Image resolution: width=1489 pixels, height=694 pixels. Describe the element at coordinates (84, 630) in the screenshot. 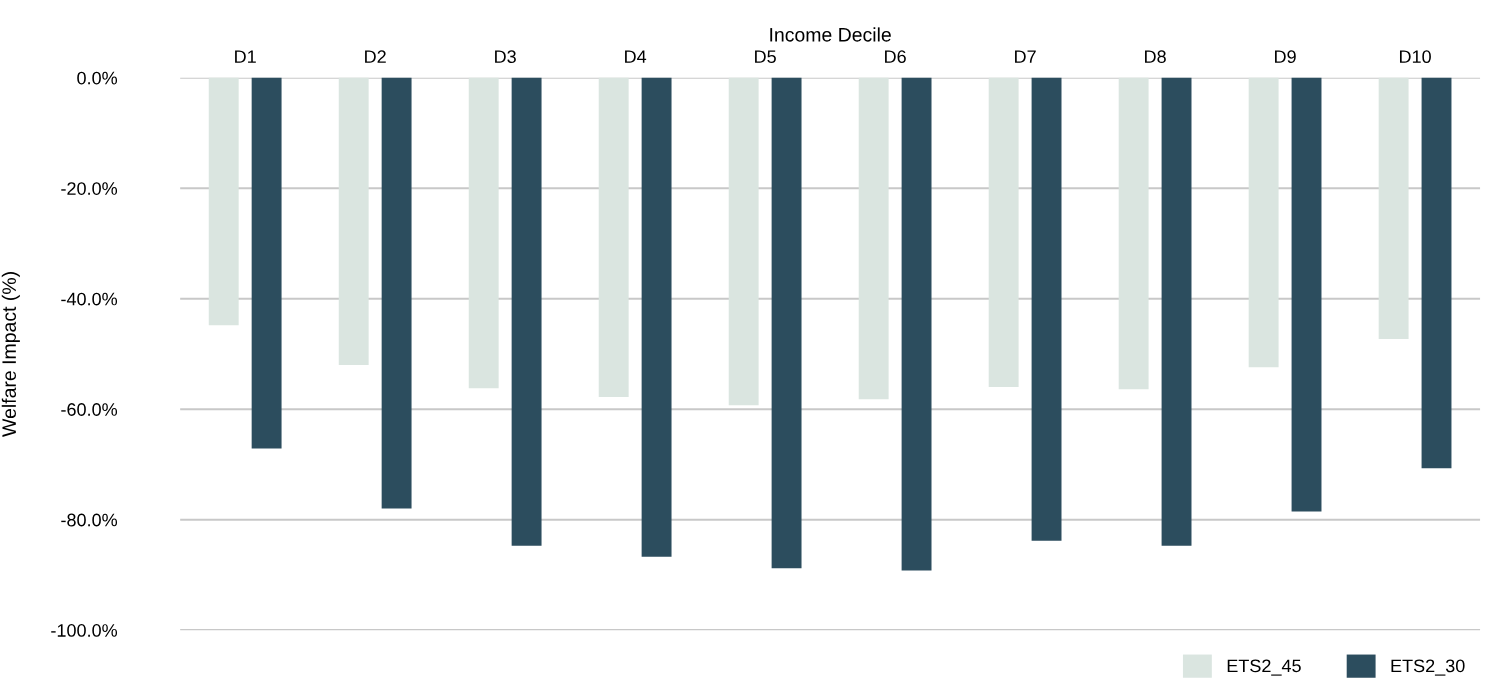

I see `y-tick-label: -100.0%` at that location.